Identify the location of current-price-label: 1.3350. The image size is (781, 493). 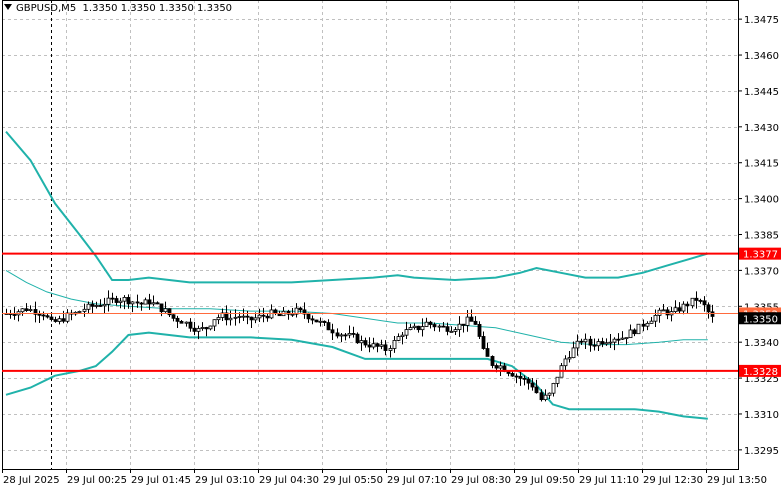
(760, 318).